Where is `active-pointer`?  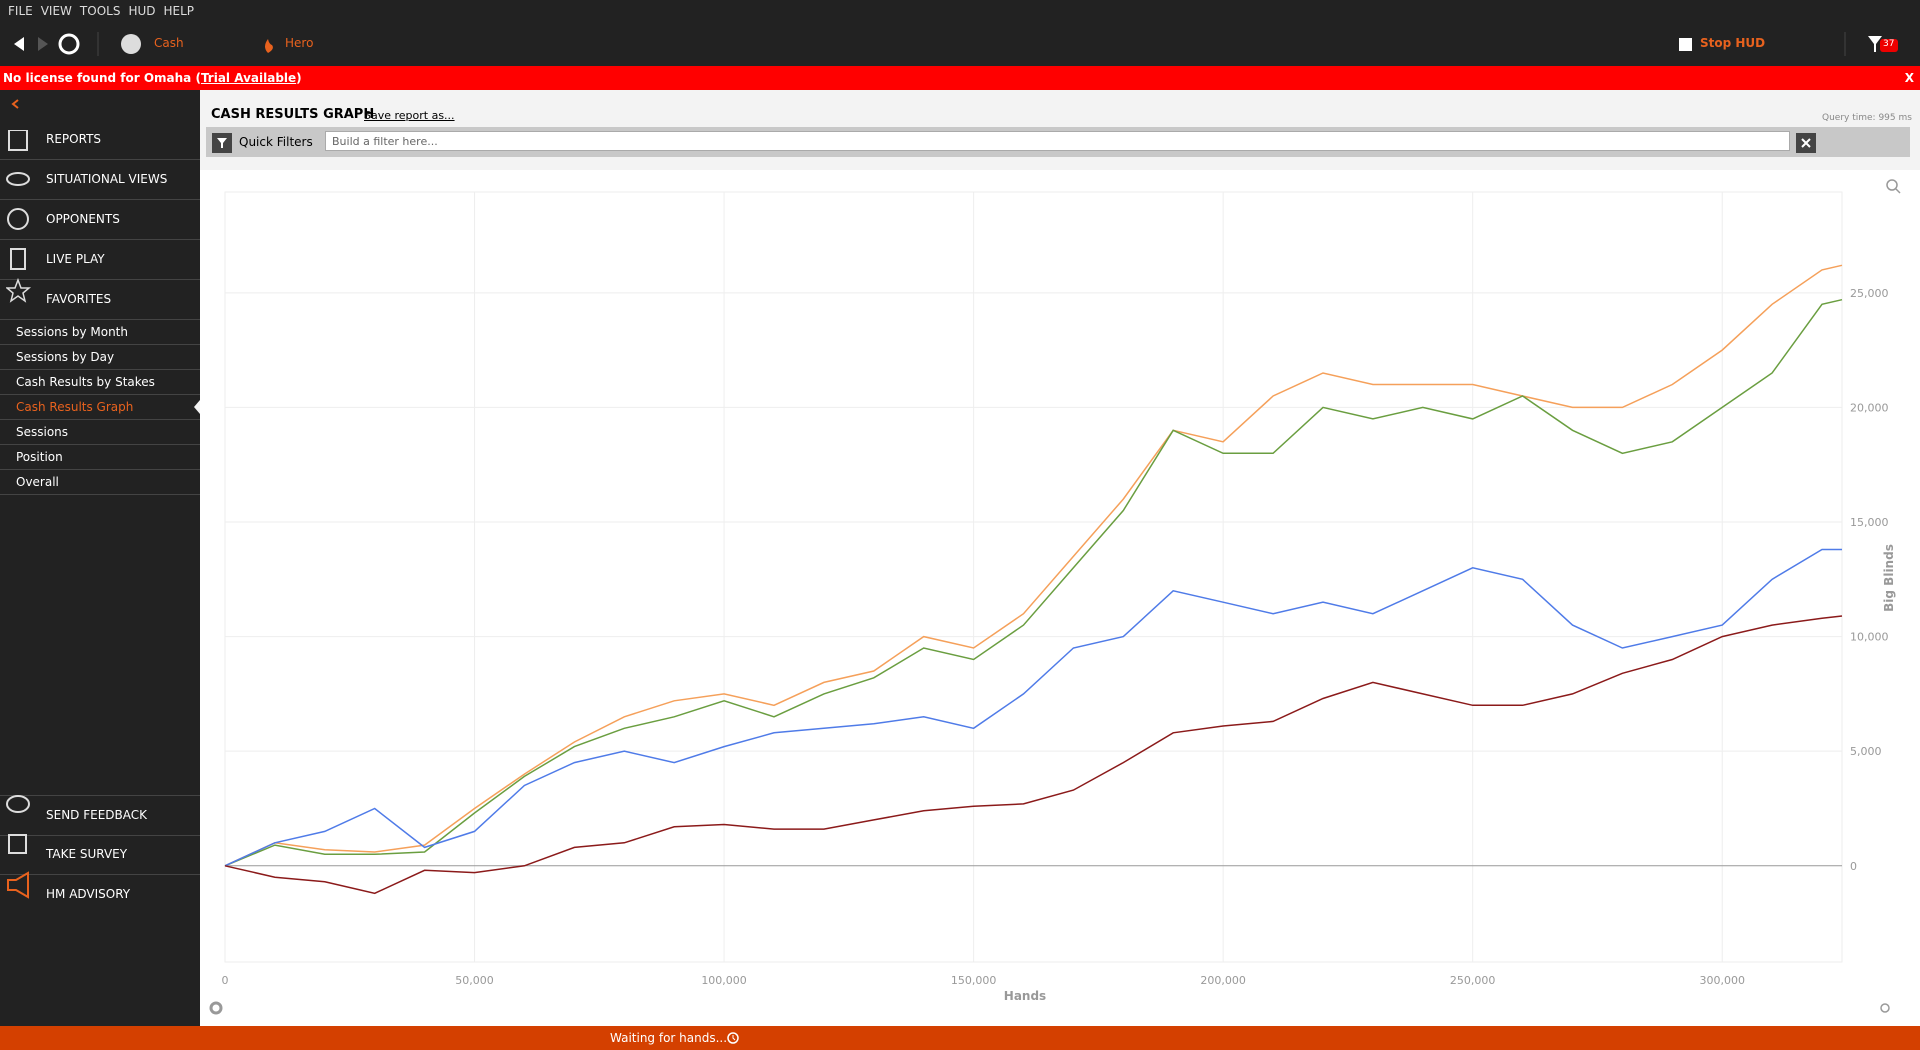
active-pointer is located at coordinates (197, 407).